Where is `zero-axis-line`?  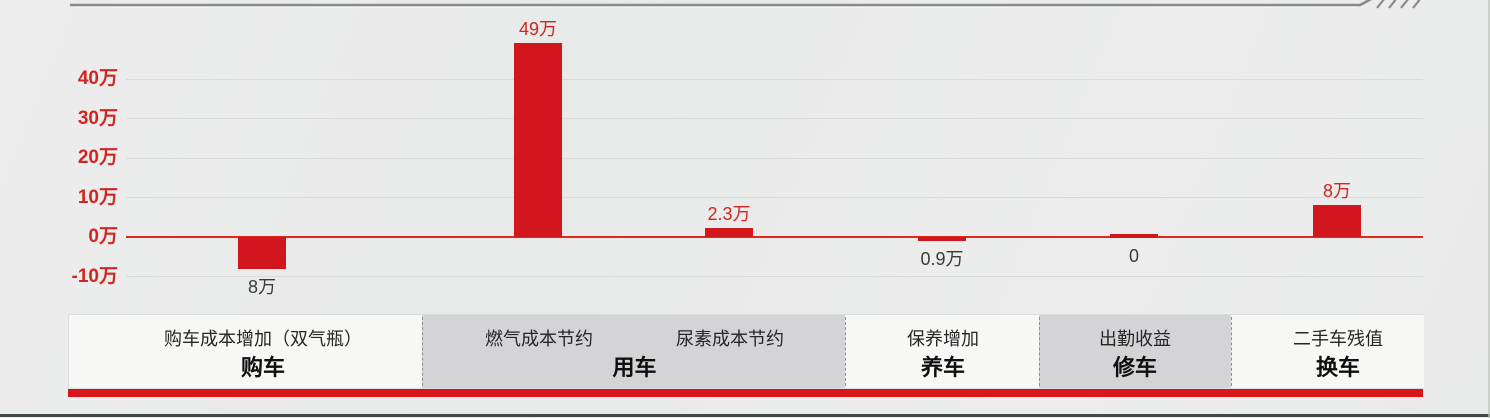 zero-axis-line is located at coordinates (774, 237).